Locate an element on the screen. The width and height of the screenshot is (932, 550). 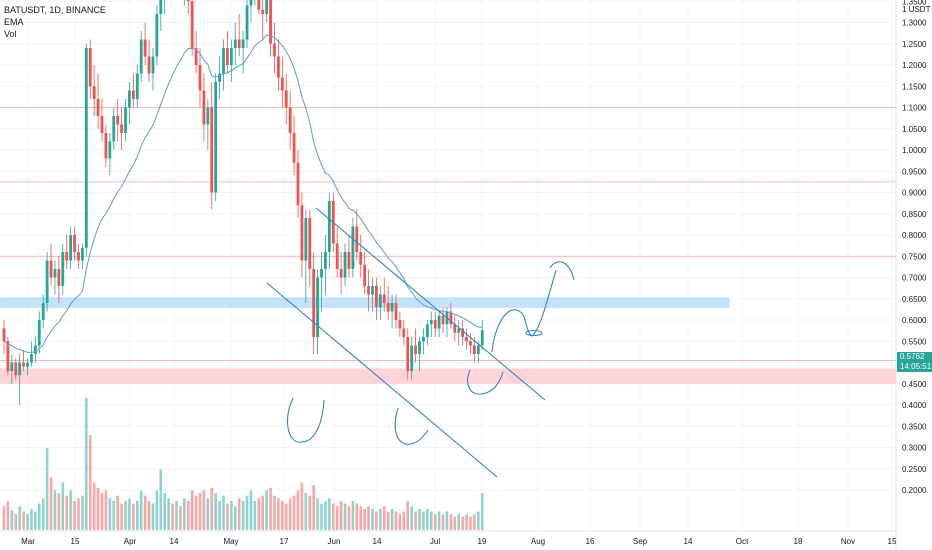
price-tick-label: 1.3500 is located at coordinates (914, 3).